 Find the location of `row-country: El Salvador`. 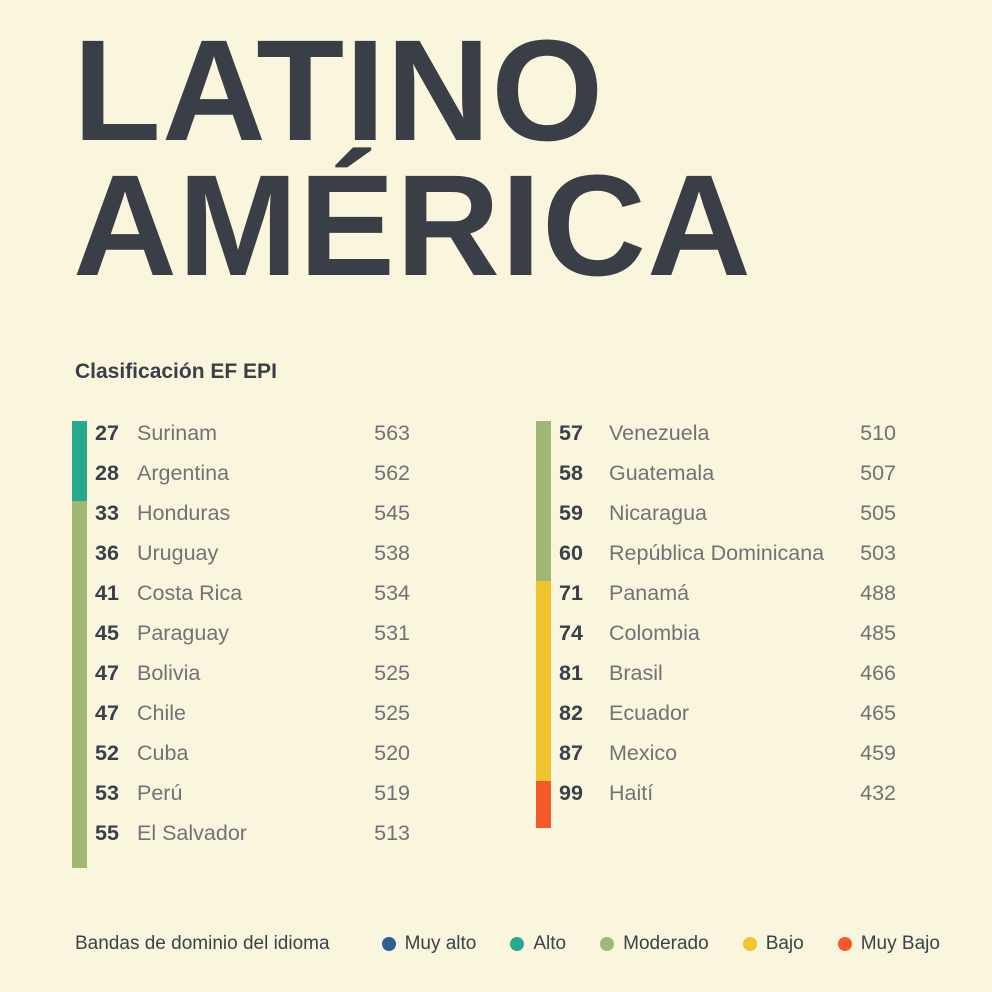

row-country: El Salvador is located at coordinates (192, 832).